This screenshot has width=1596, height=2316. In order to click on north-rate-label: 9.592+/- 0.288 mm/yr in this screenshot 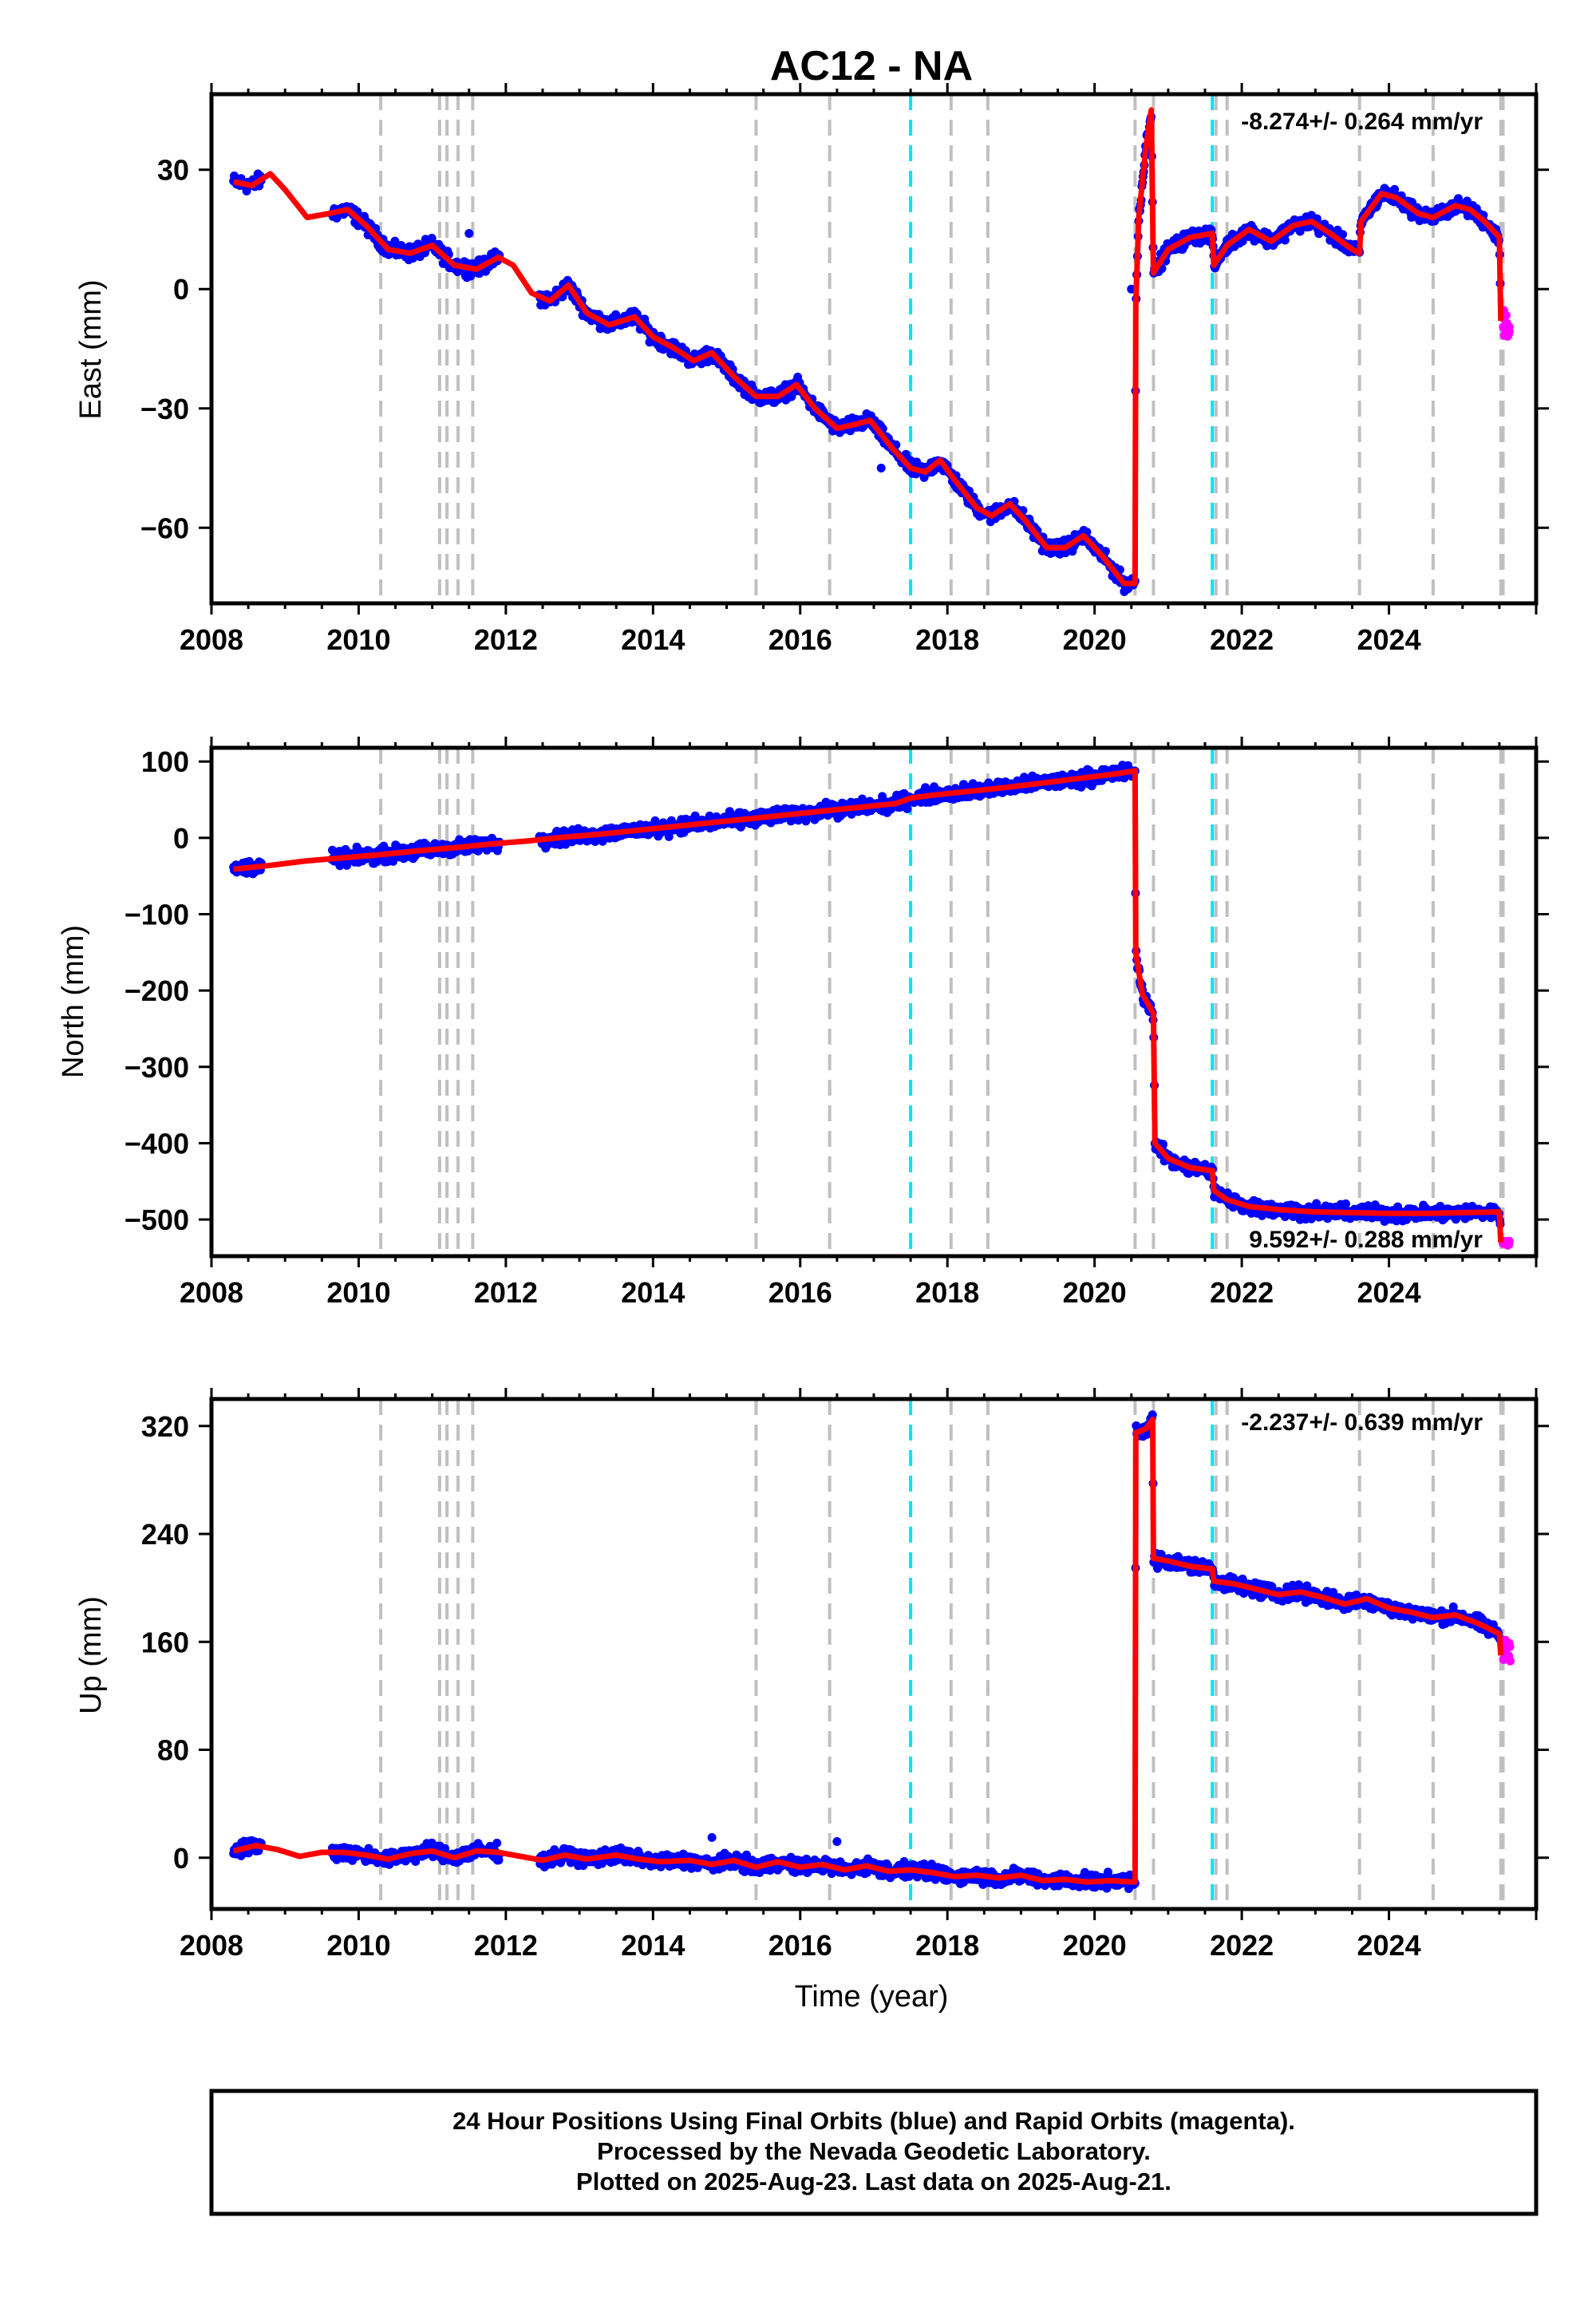, I will do `click(1366, 1240)`.